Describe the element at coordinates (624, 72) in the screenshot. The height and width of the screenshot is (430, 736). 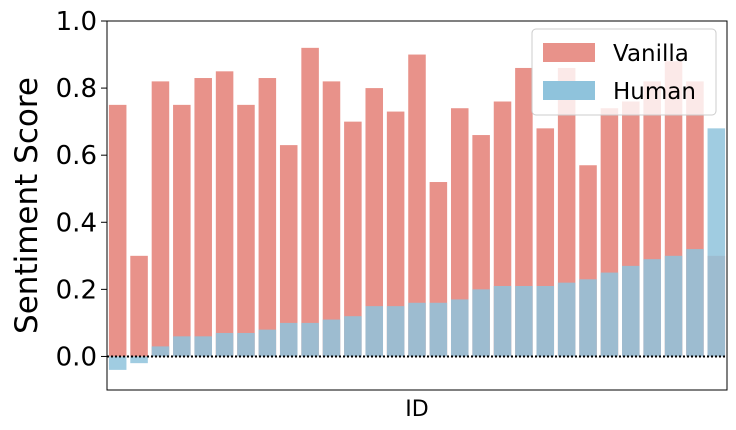
I see `legend: Vanilla Human` at that location.